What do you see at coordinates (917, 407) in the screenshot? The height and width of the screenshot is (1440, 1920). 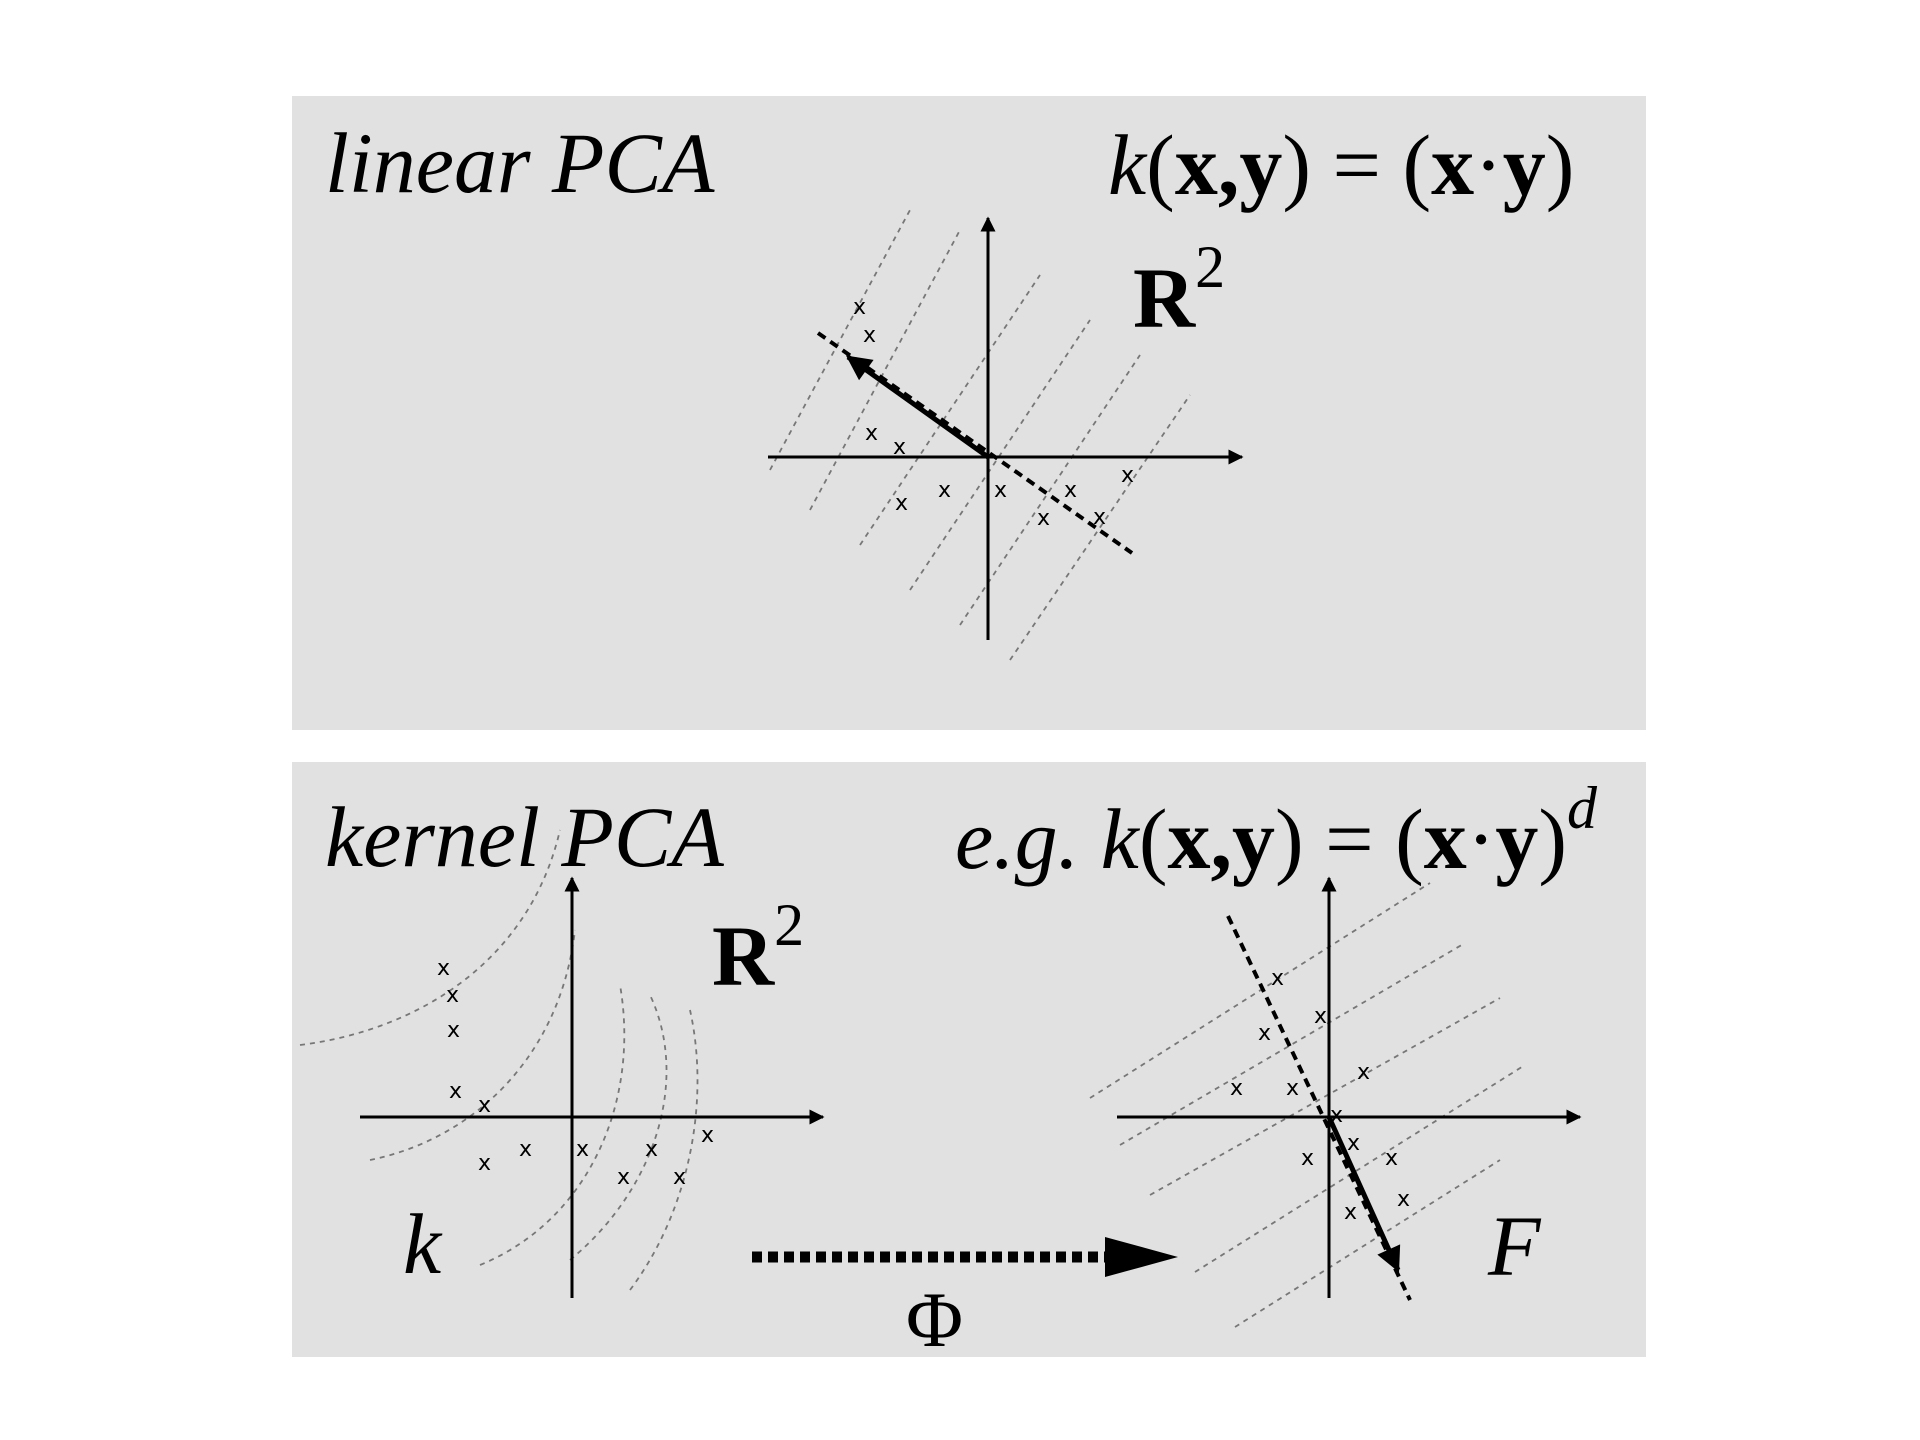 I see `principal-component-vector-top` at bounding box center [917, 407].